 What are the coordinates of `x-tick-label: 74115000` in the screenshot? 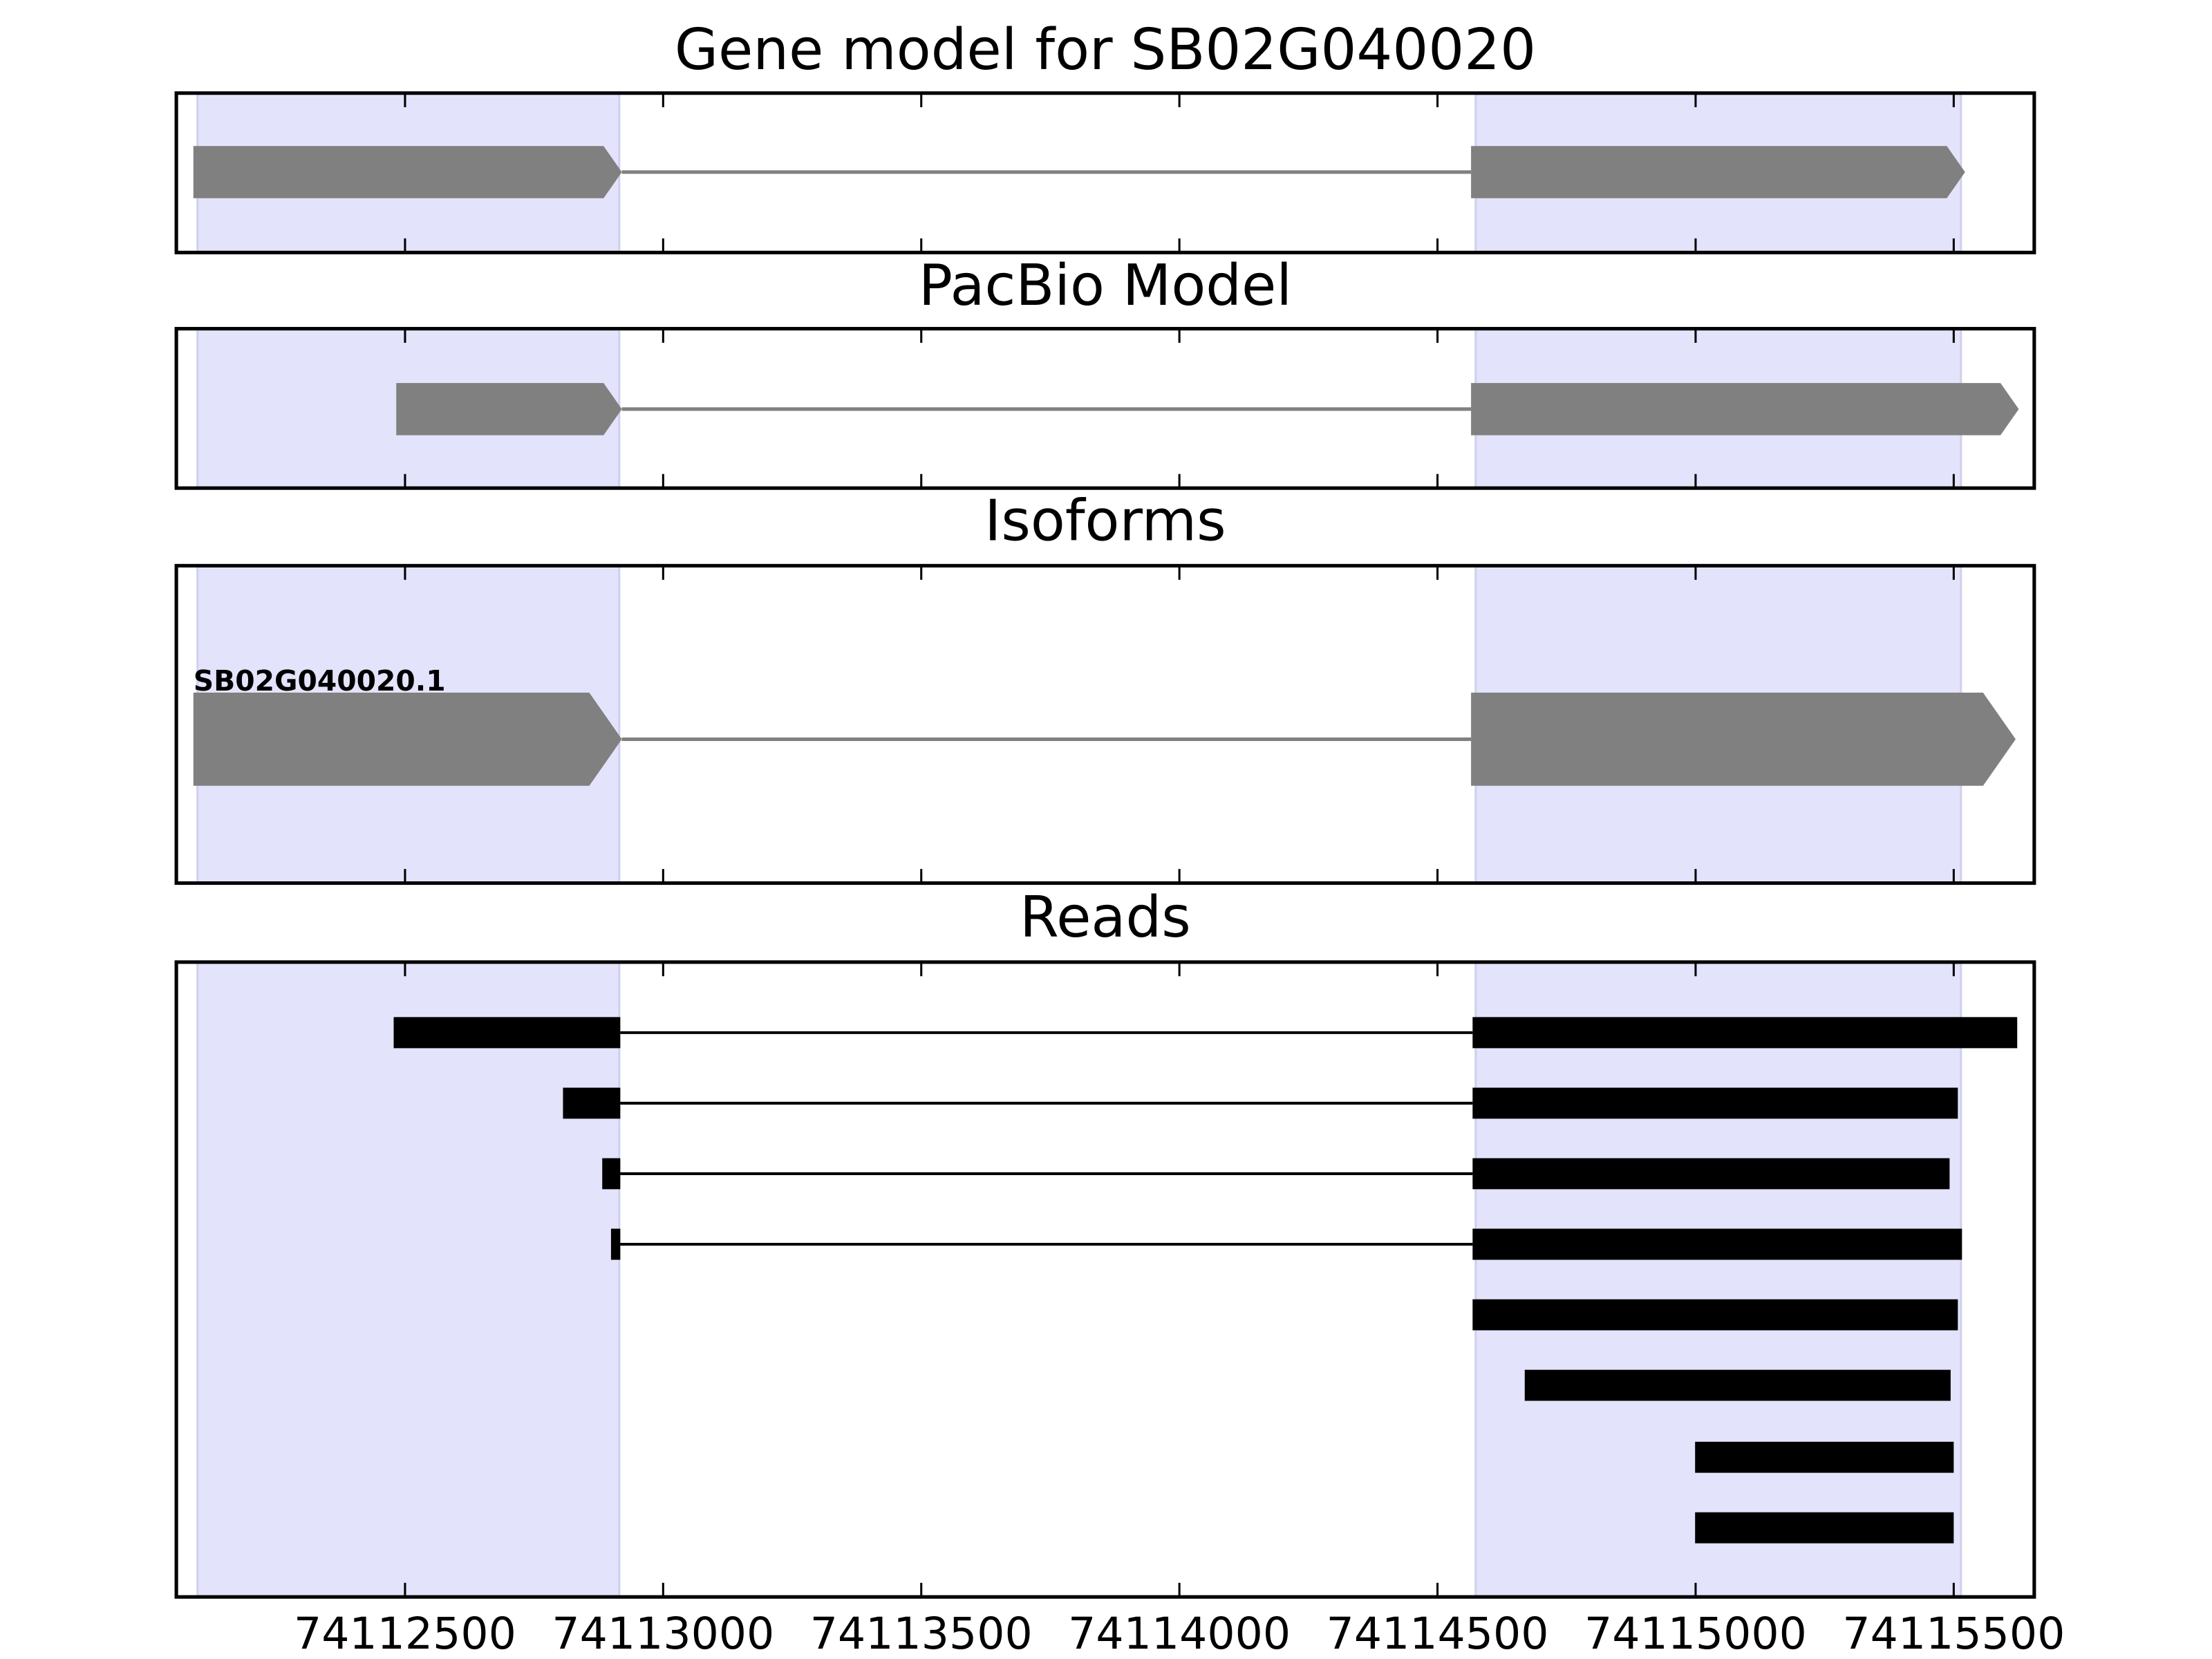 It's located at (1695, 1633).